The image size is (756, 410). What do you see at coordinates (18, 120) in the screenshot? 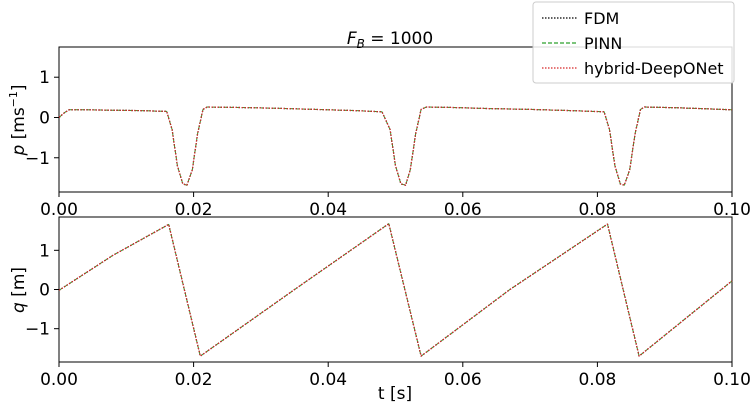
I see `pressure-y-axis-label: p [ms−1]` at bounding box center [18, 120].